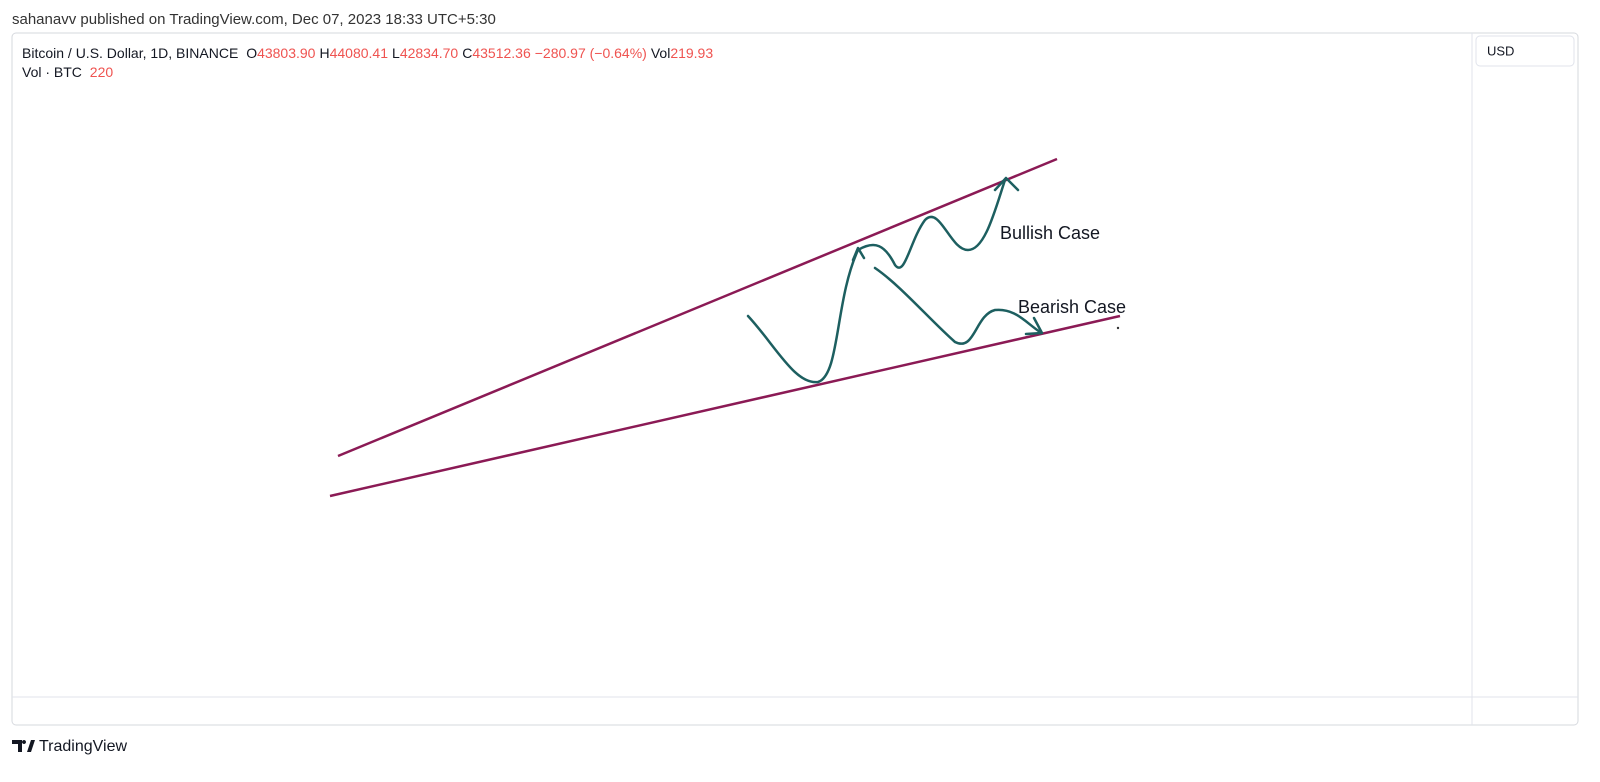 Image resolution: width=1600 pixels, height=782 pixels. What do you see at coordinates (1118, 328) in the screenshot?
I see `dot` at bounding box center [1118, 328].